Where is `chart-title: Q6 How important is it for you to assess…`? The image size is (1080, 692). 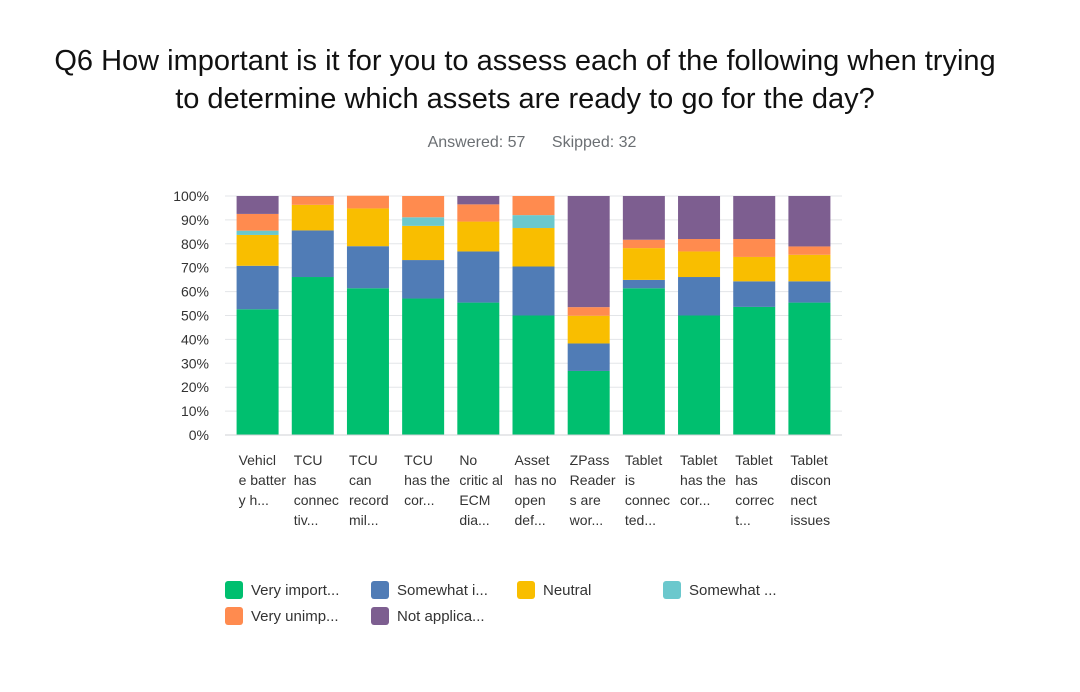
chart-title: Q6 How important is it for you to assess… is located at coordinates (525, 80).